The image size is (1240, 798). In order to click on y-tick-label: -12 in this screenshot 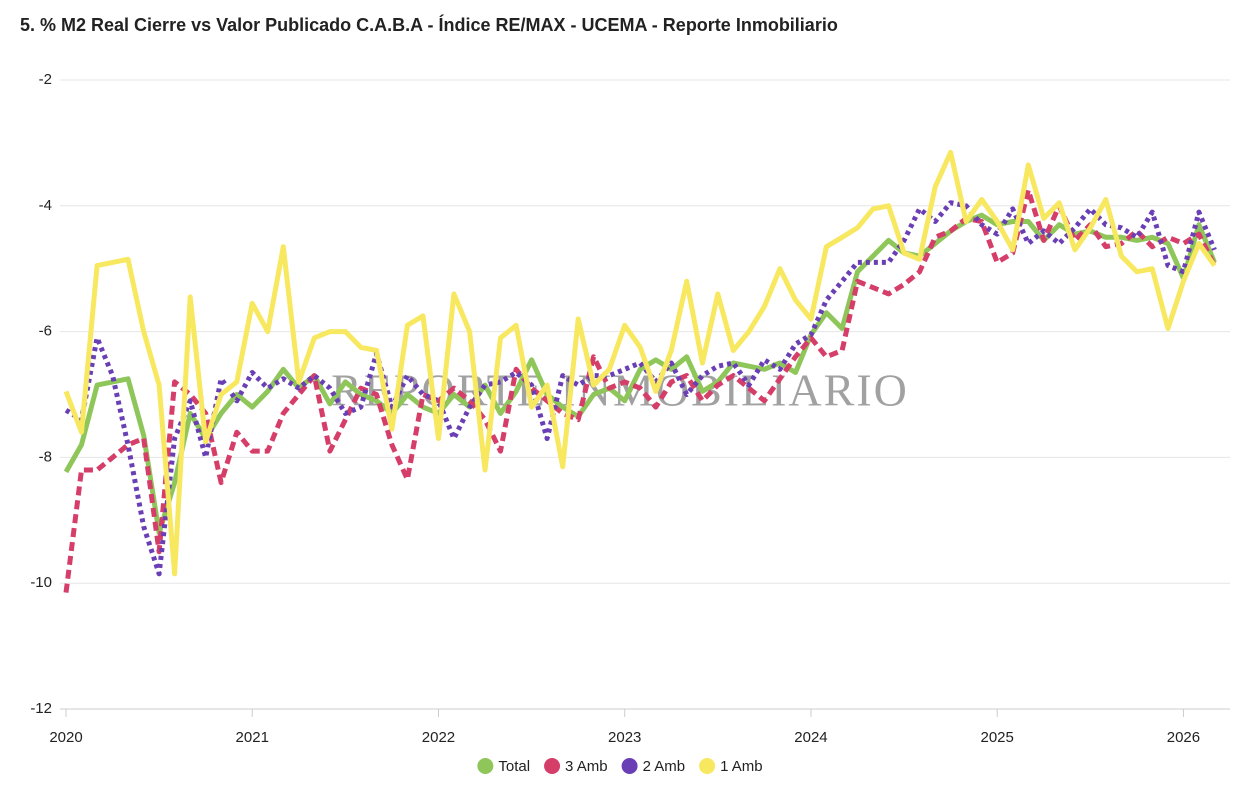, I will do `click(41, 708)`.